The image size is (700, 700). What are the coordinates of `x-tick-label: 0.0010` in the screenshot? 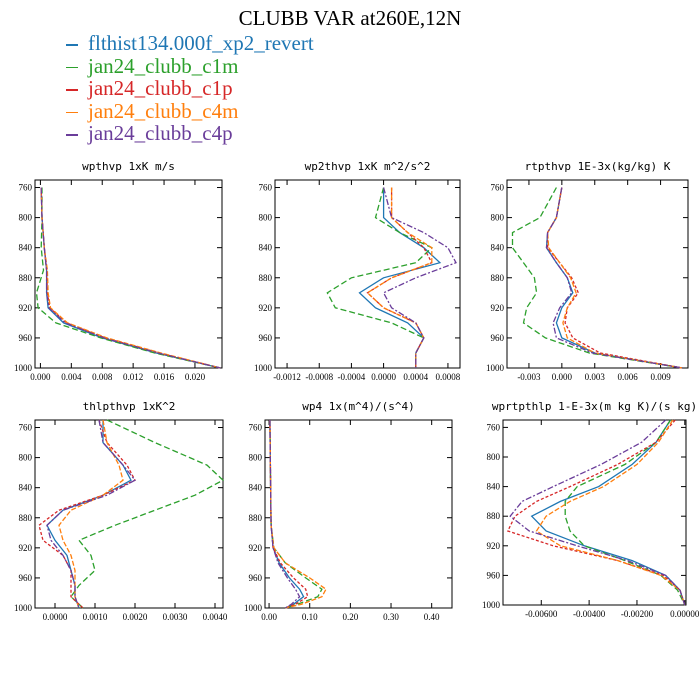 It's located at (95, 617).